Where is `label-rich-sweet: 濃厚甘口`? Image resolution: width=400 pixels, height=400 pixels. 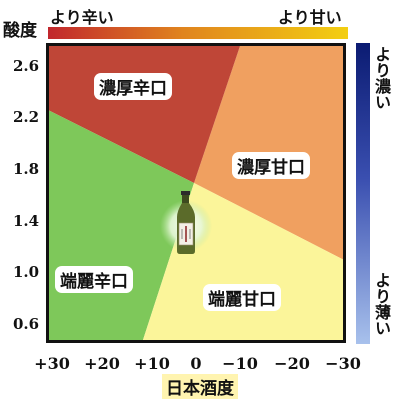
label-rich-sweet: 濃厚甘口 is located at coordinates (271, 165).